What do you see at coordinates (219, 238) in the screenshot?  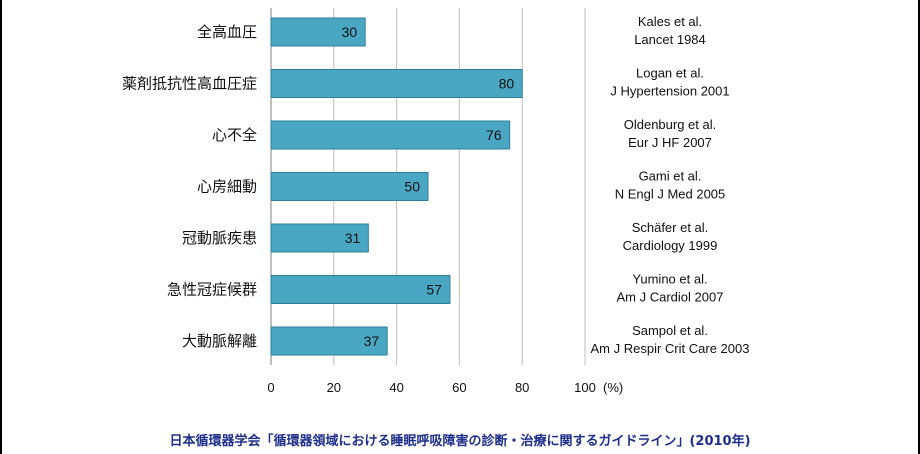 I see `category-label: 冠動脈疾患` at bounding box center [219, 238].